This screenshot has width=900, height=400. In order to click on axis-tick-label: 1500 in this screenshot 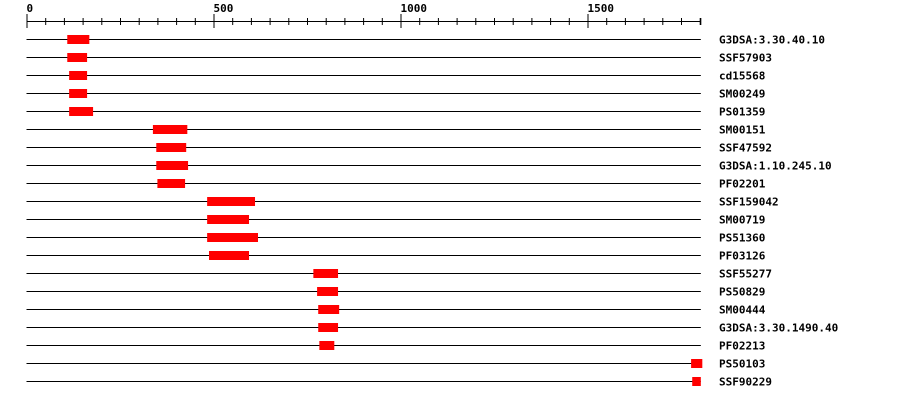, I will do `click(601, 8)`.